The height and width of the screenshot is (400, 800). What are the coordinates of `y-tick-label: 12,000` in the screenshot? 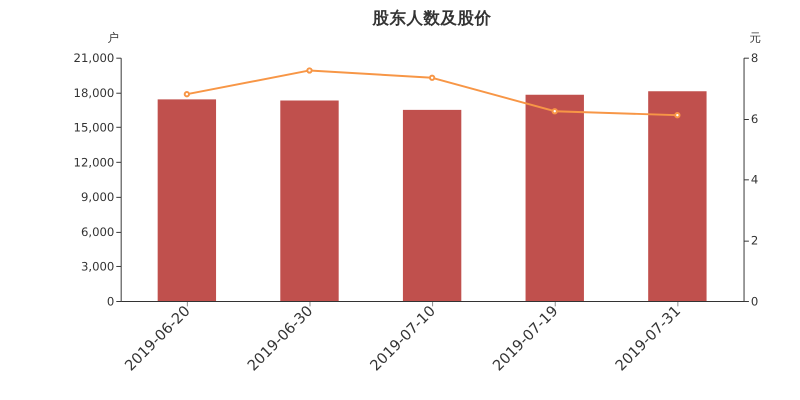 It's located at (94, 162).